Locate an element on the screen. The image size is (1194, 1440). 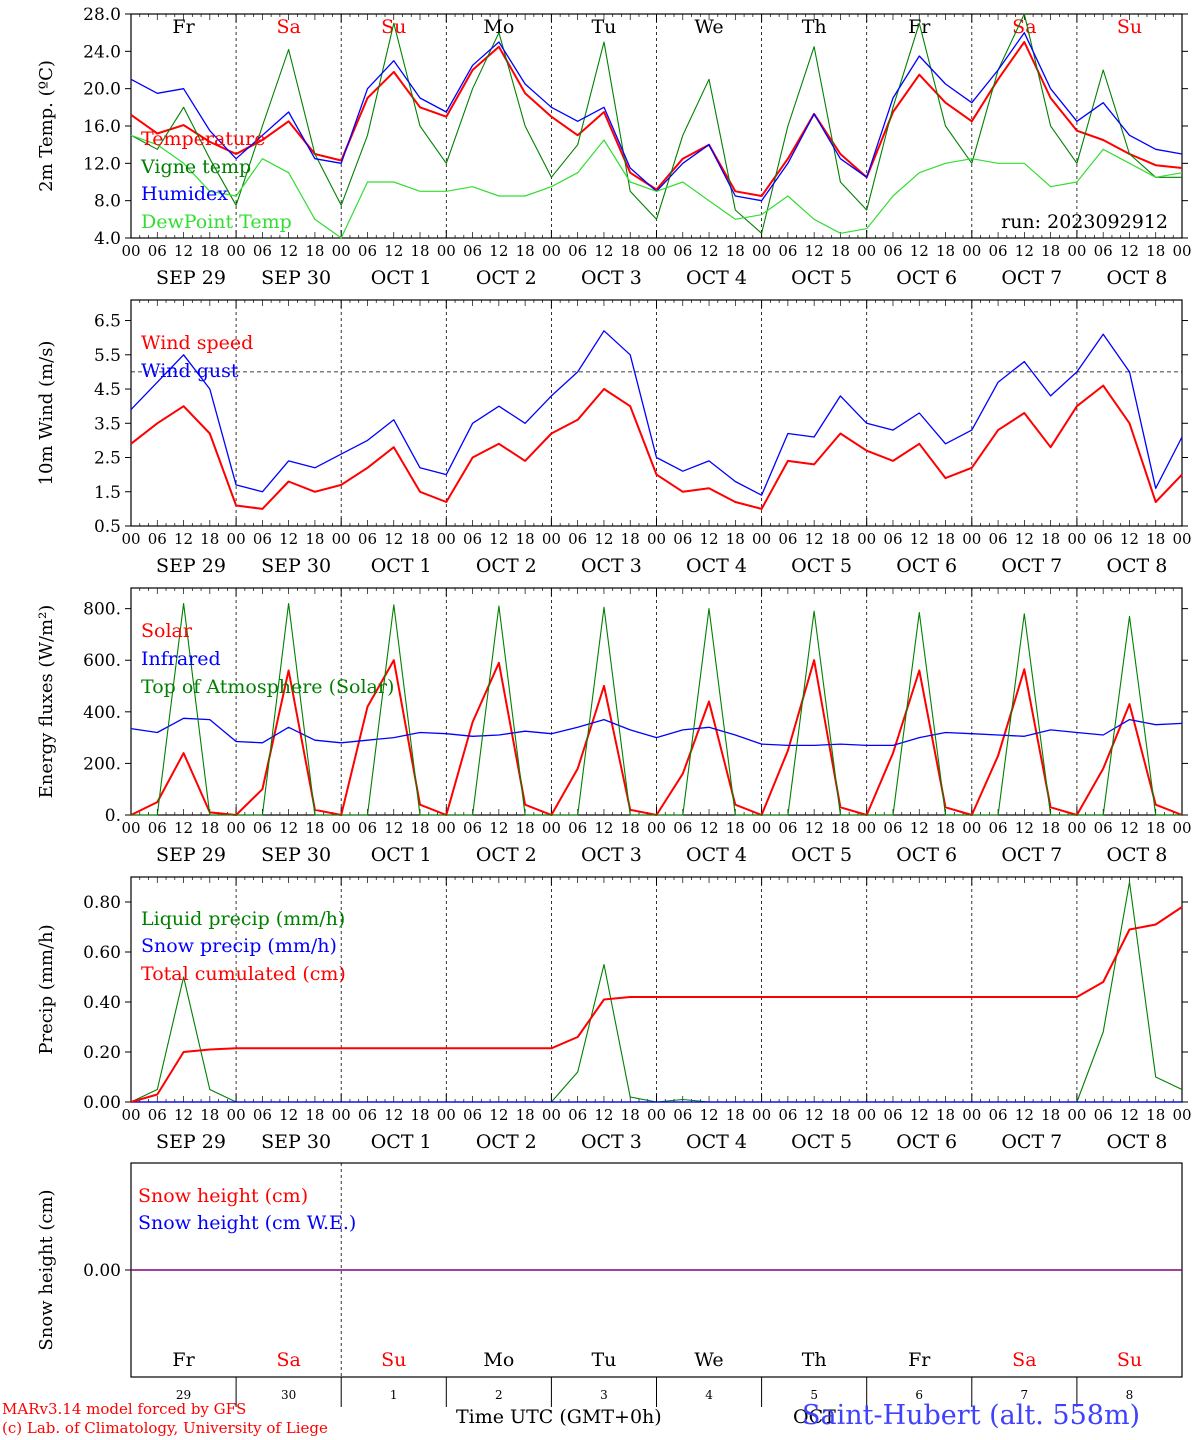
credit-line-1: MARv3.14 model forced by GFS is located at coordinates (124, 1409).